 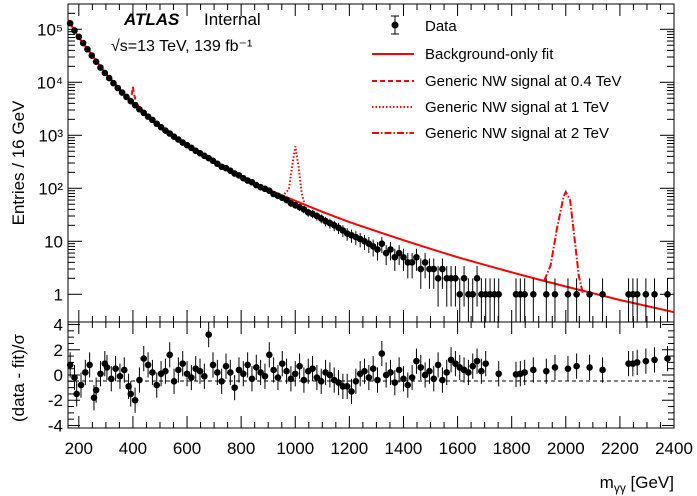 I want to click on y-tick-label: 0, so click(x=58, y=375).